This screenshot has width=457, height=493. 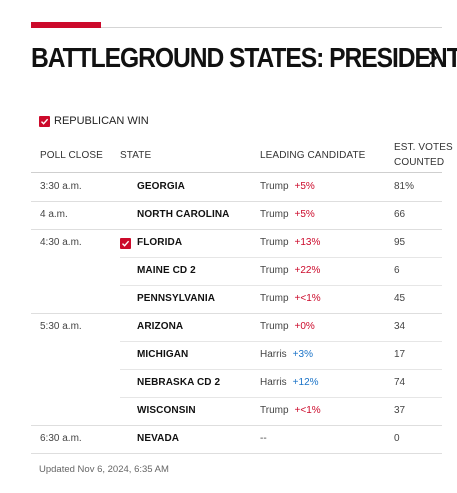 I want to click on table-row: 6:30 a.m. NEVADA -- 0, so click(x=228, y=439).